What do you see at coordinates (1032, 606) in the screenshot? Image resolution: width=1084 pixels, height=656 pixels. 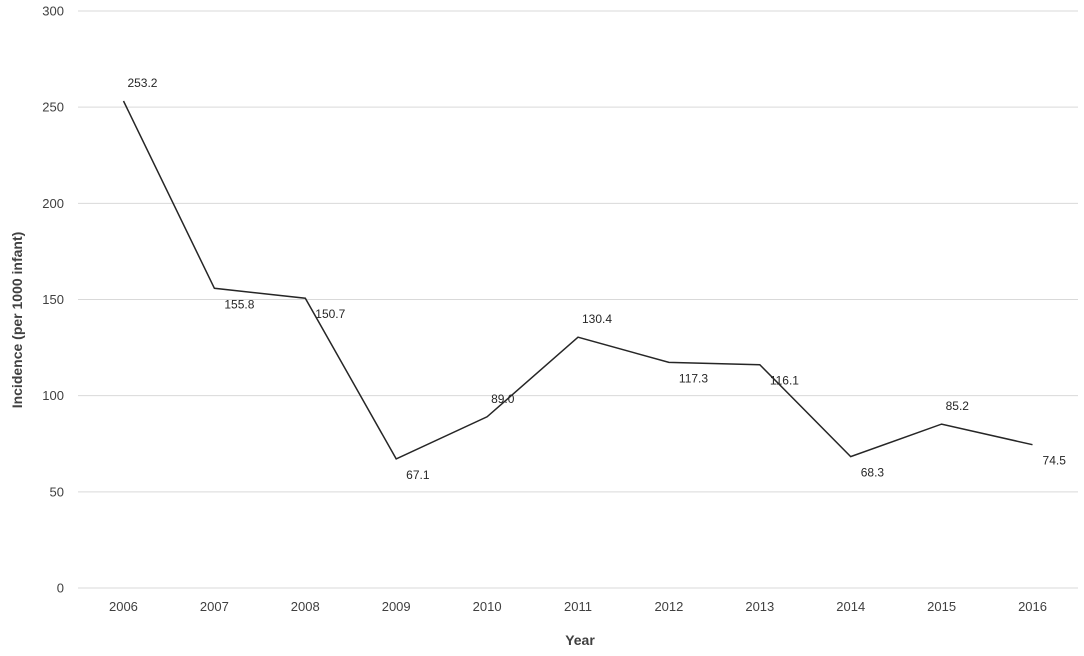 I see `x-tick-label: 2016` at bounding box center [1032, 606].